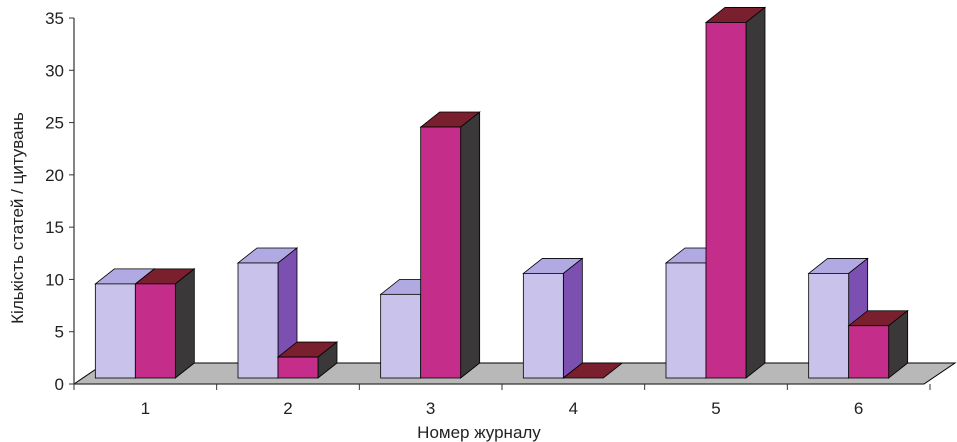  Describe the element at coordinates (54, 18) in the screenshot. I see `y-tick-label: 35` at that location.